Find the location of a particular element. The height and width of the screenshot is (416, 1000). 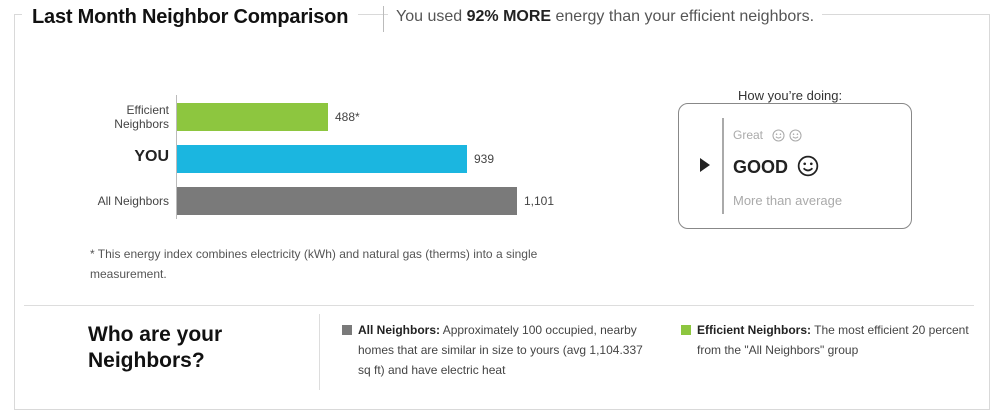

efficient-neighbors-label: Efficient Neighbors: is located at coordinates (754, 330).